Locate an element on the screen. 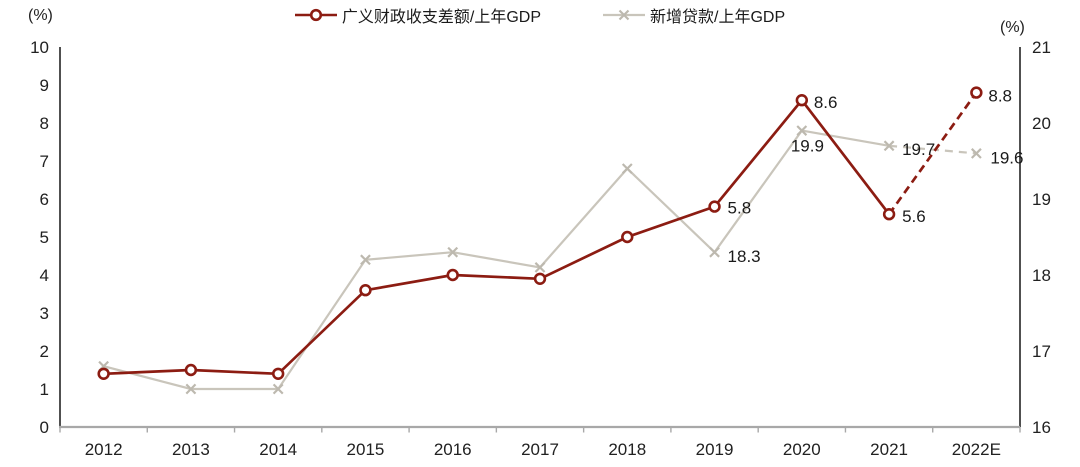  point-label: 5.6 is located at coordinates (914, 216).